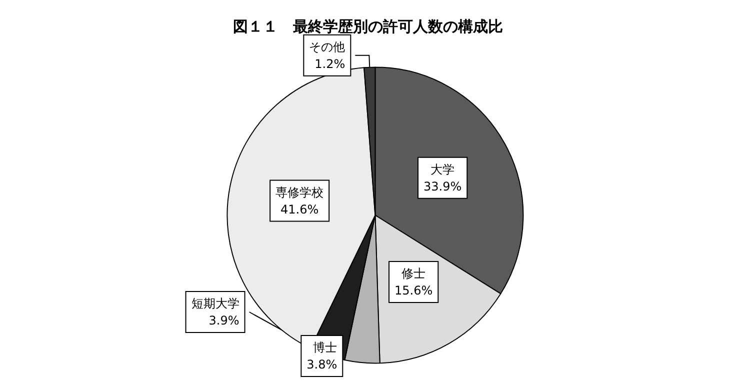 This screenshot has width=736, height=386. I want to click on slice-label: 専修学校, so click(300, 192).